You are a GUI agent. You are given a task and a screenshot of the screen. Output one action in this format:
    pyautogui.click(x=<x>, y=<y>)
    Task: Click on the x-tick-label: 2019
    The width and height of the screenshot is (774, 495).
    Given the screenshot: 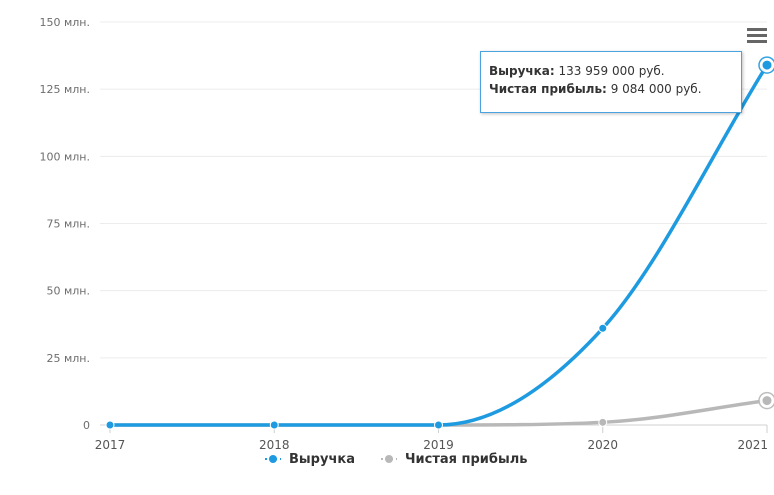 What is the action you would take?
    pyautogui.click(x=438, y=445)
    